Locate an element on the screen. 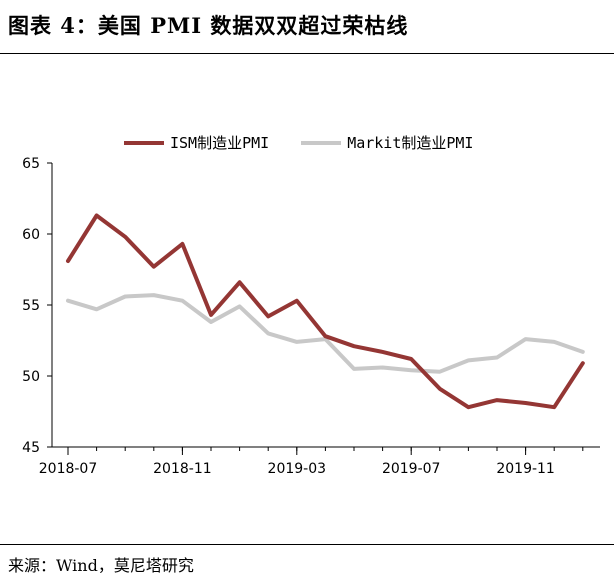  source-note: 来源：Wind，莫尼塔研究 is located at coordinates (101, 565).